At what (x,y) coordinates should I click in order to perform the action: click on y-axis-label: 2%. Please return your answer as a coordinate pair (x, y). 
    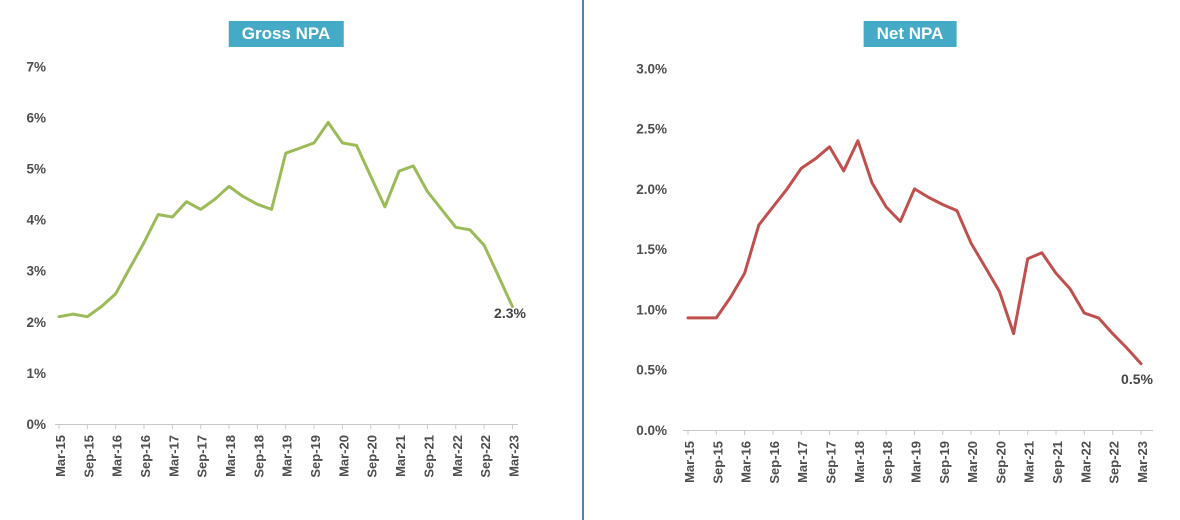
    Looking at the image, I should click on (36, 322).